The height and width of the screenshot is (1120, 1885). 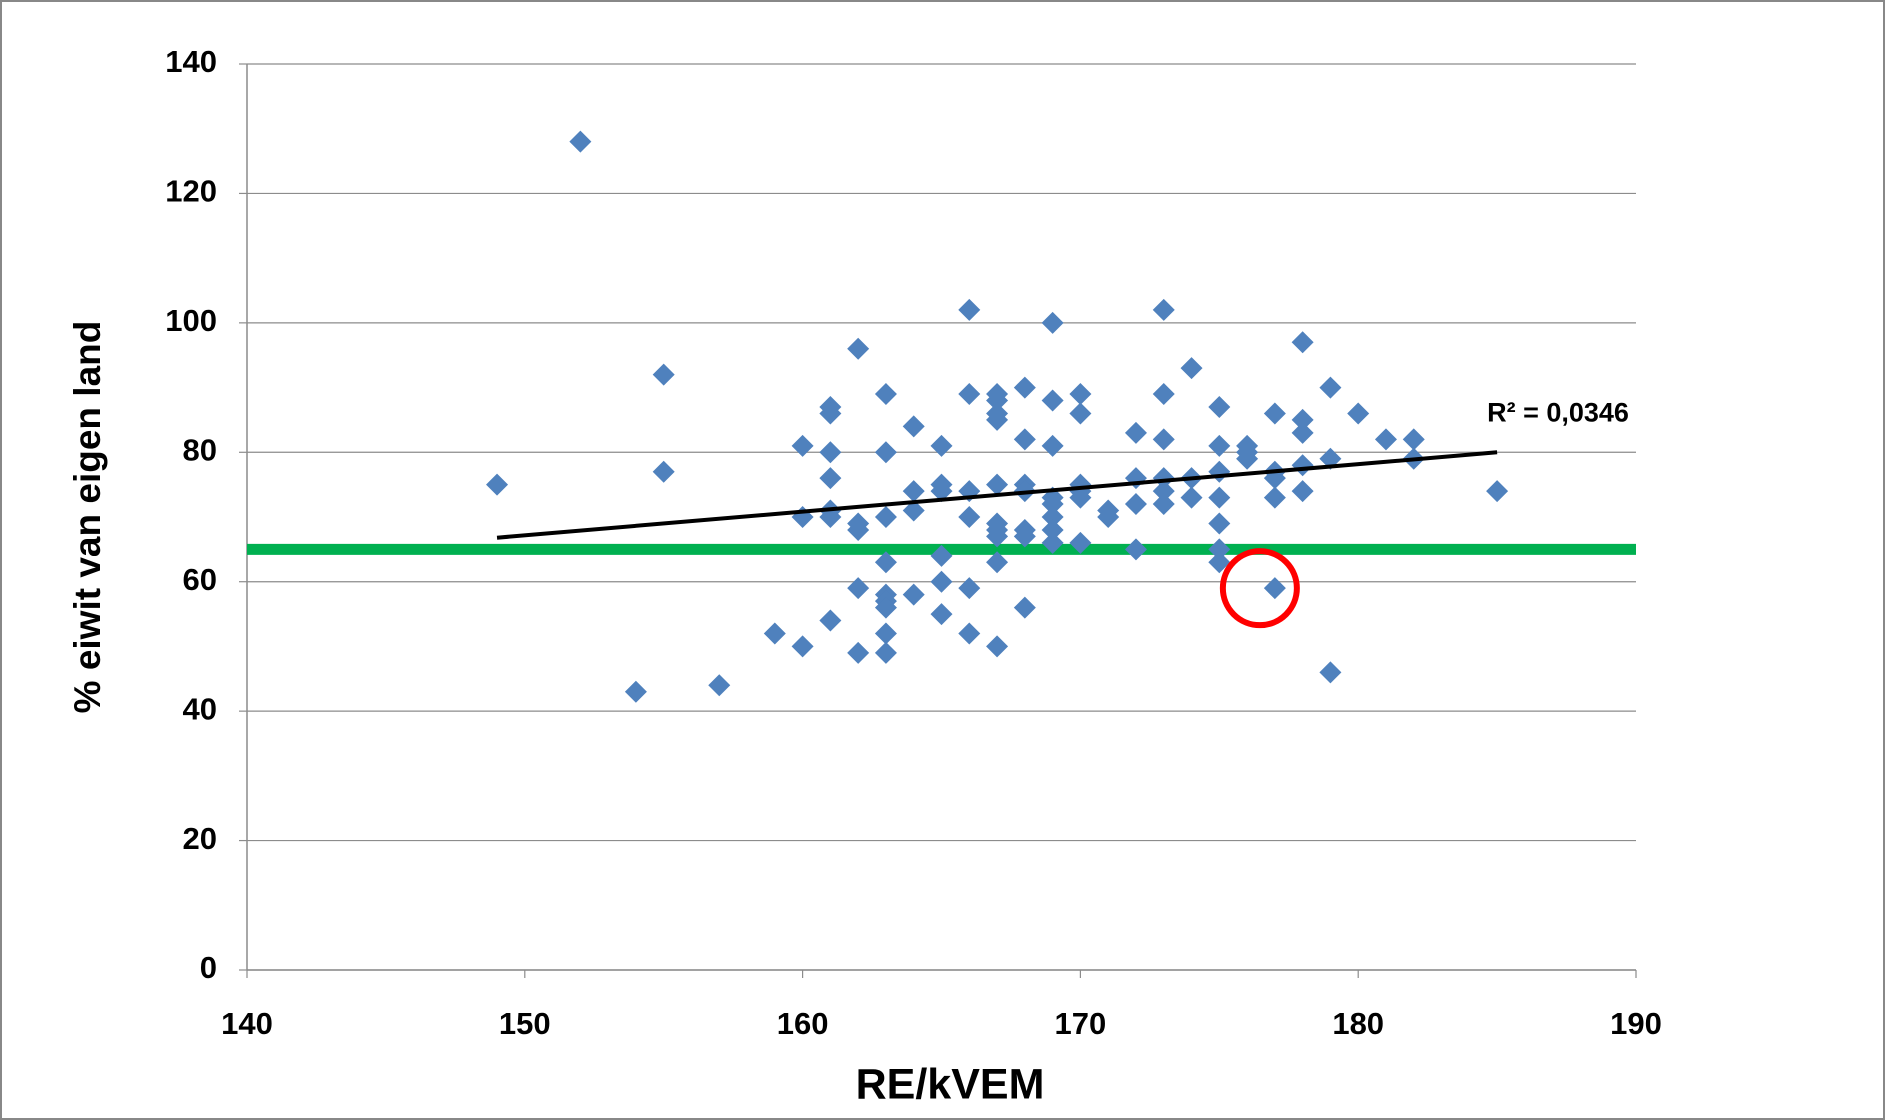 What do you see at coordinates (191, 61) in the screenshot?
I see `y-tick-label: 140` at bounding box center [191, 61].